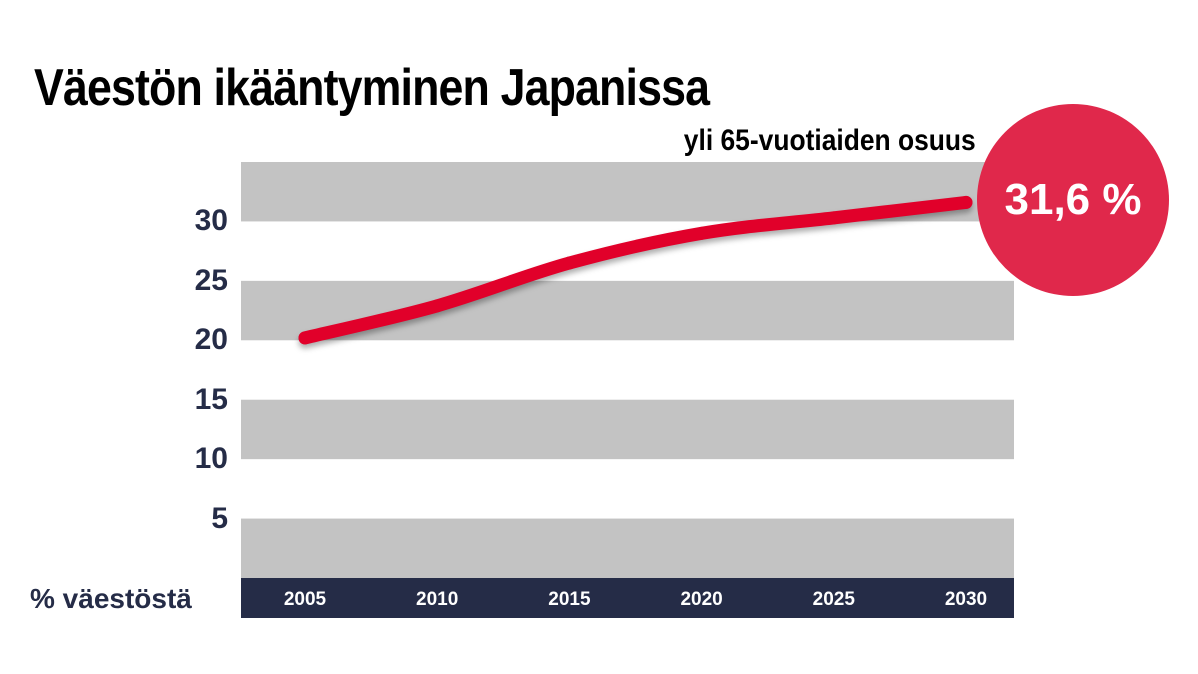 The height and width of the screenshot is (674, 1198). I want to click on series-line, so click(635, 270).